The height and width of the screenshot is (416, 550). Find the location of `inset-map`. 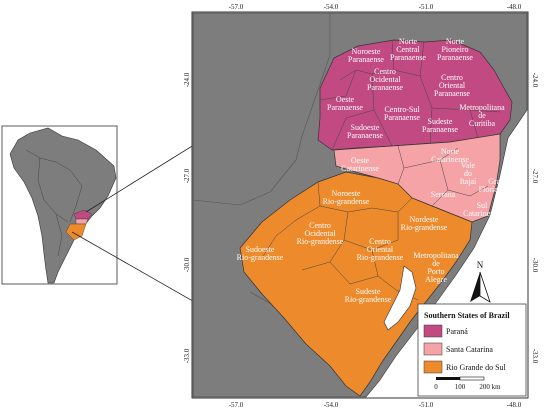

inset-map is located at coordinates (59, 205).